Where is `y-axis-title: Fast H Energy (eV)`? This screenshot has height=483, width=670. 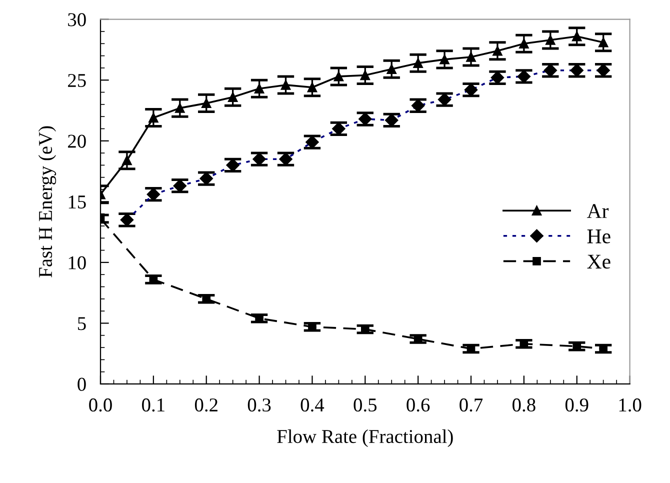
y-axis-title: Fast H Energy (eV) is located at coordinates (47, 202).